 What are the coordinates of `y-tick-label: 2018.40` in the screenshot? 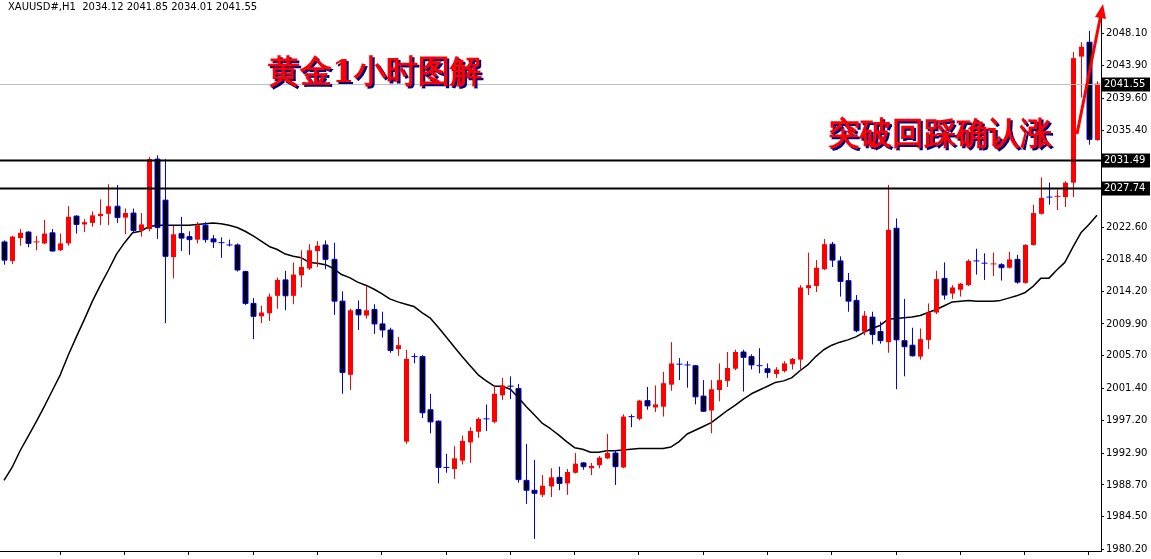 It's located at (1127, 258).